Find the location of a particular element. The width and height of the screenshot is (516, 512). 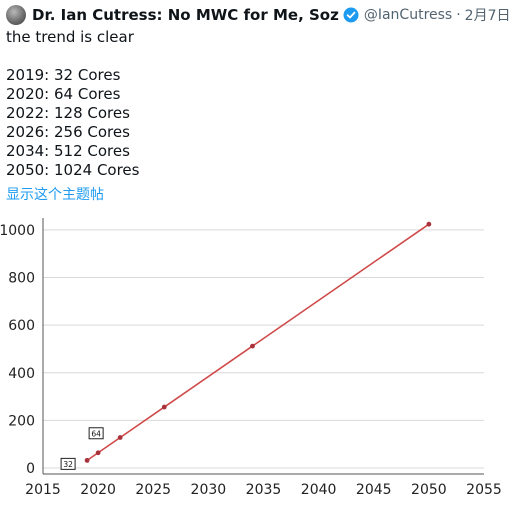

show-thread-link: 显示这个主题帖 is located at coordinates (55, 195).